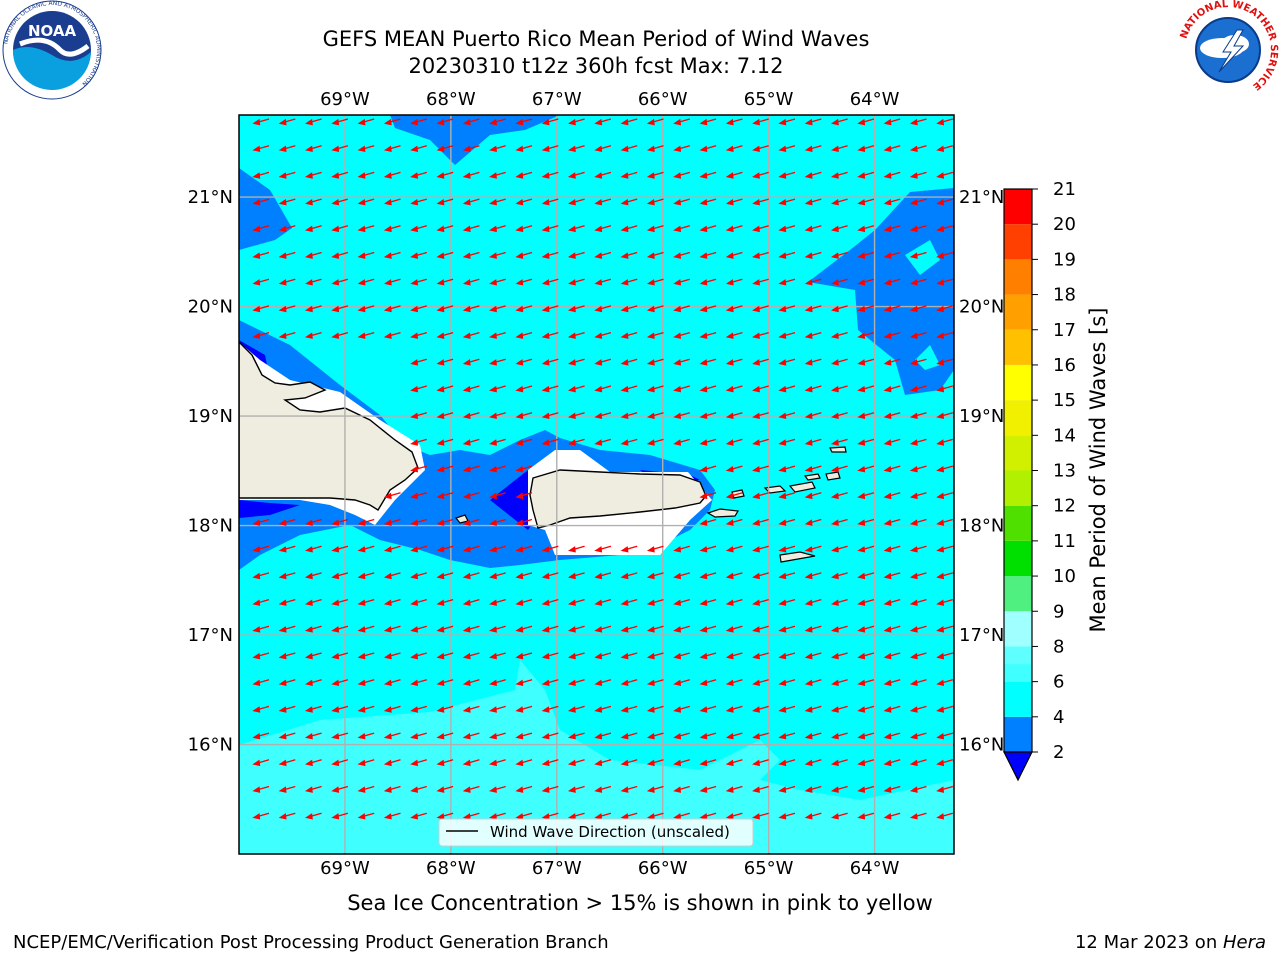 This screenshot has width=1280, height=960. What do you see at coordinates (451, 99) in the screenshot?
I see `lon-label-top: 68°W` at bounding box center [451, 99].